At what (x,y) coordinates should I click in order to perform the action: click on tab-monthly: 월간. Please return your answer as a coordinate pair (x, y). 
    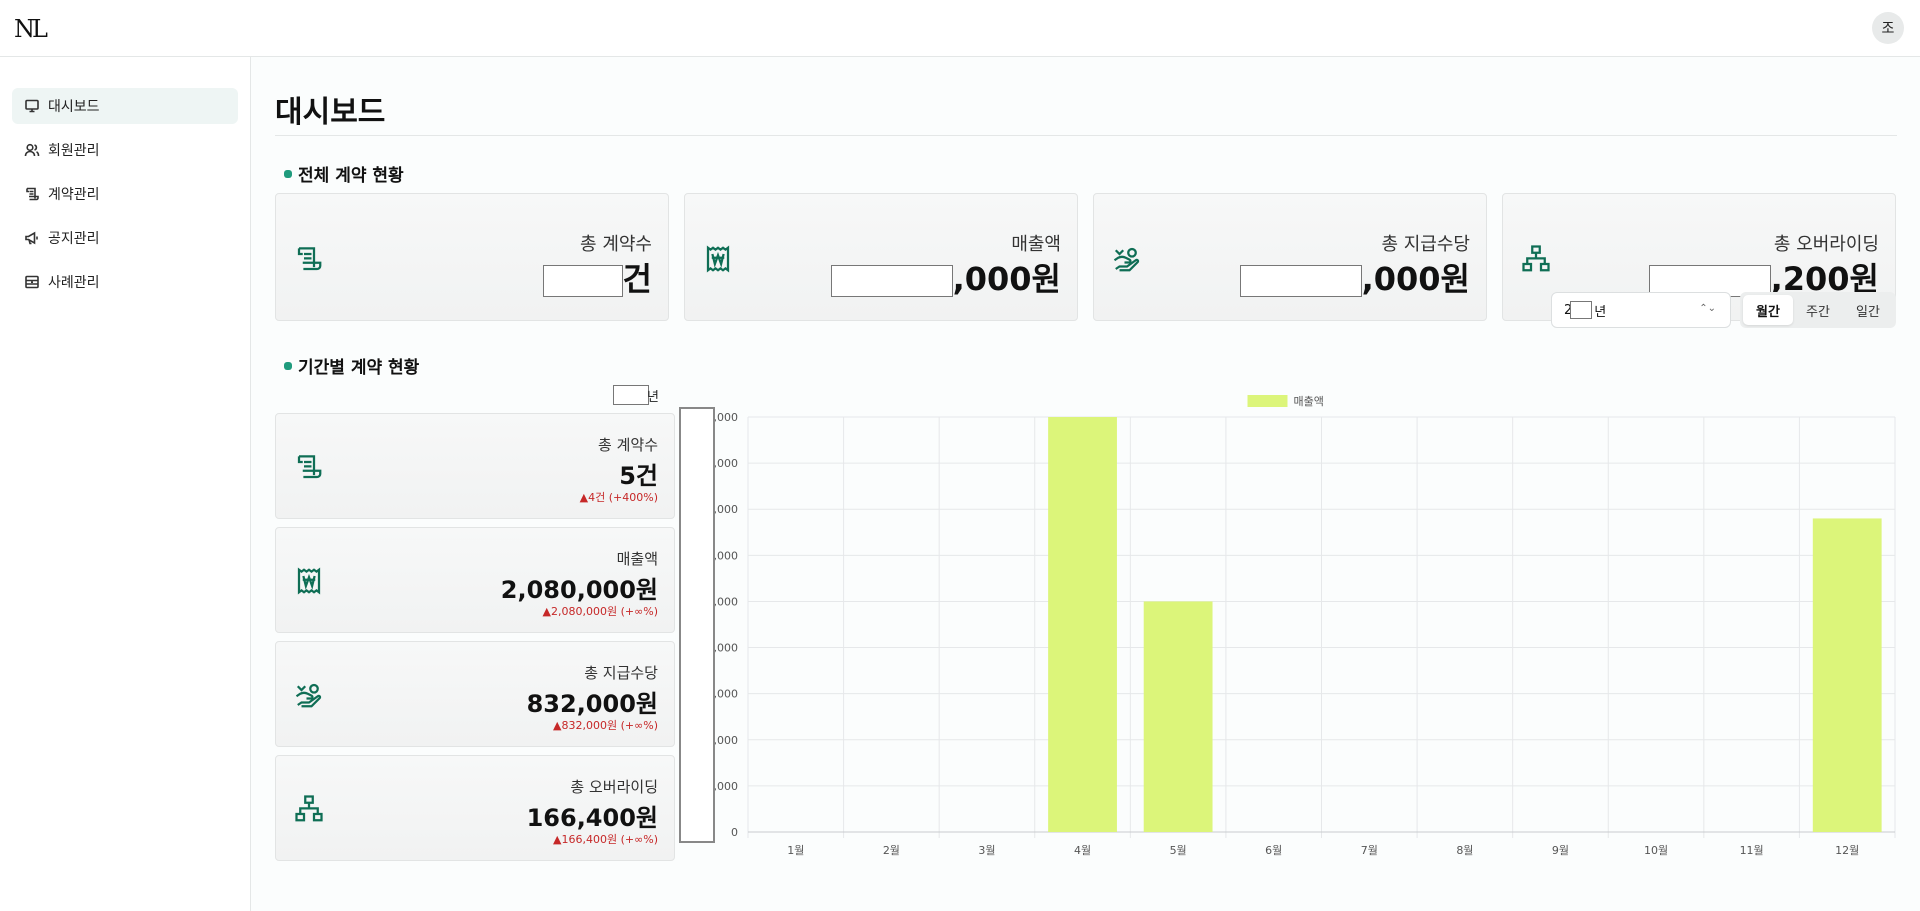
    Looking at the image, I should click on (1768, 310).